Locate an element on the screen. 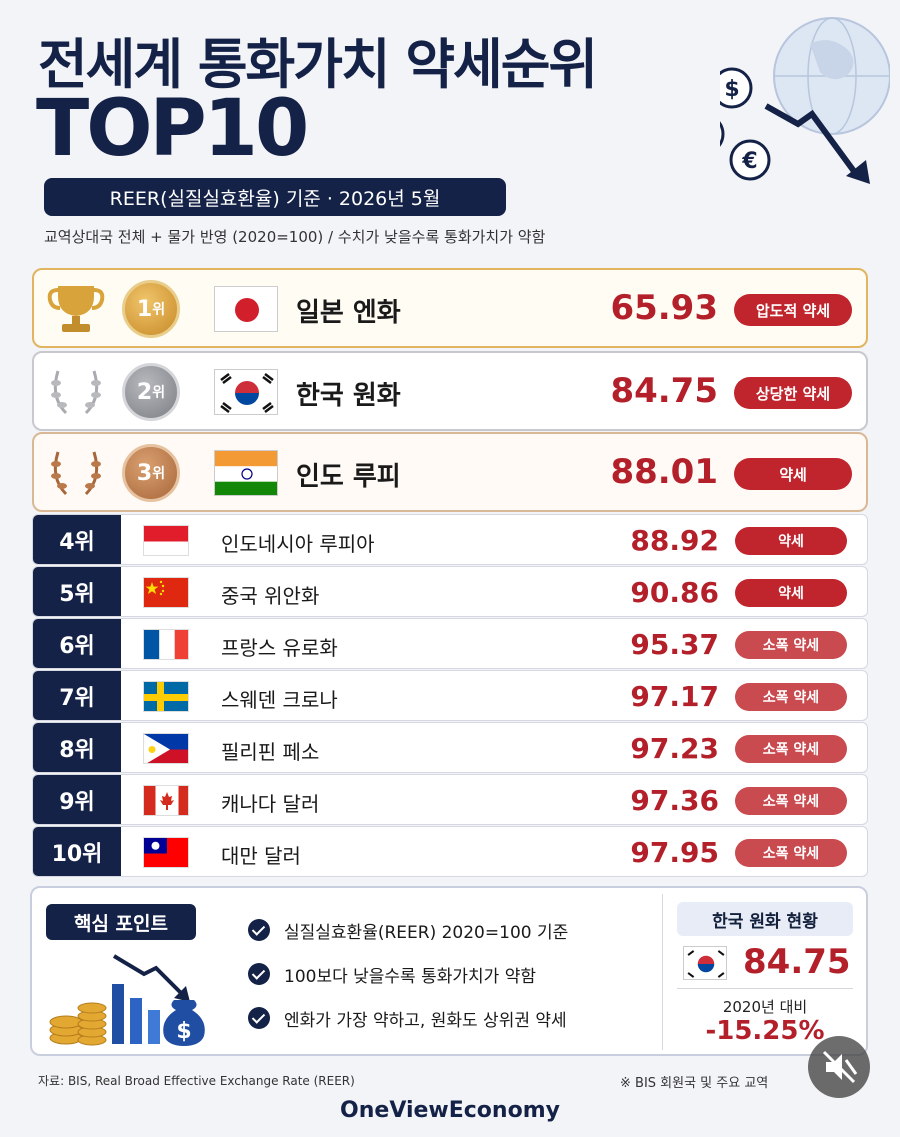 The height and width of the screenshot is (1137, 900). currency-name: 필리핀 페소 is located at coordinates (270, 752).